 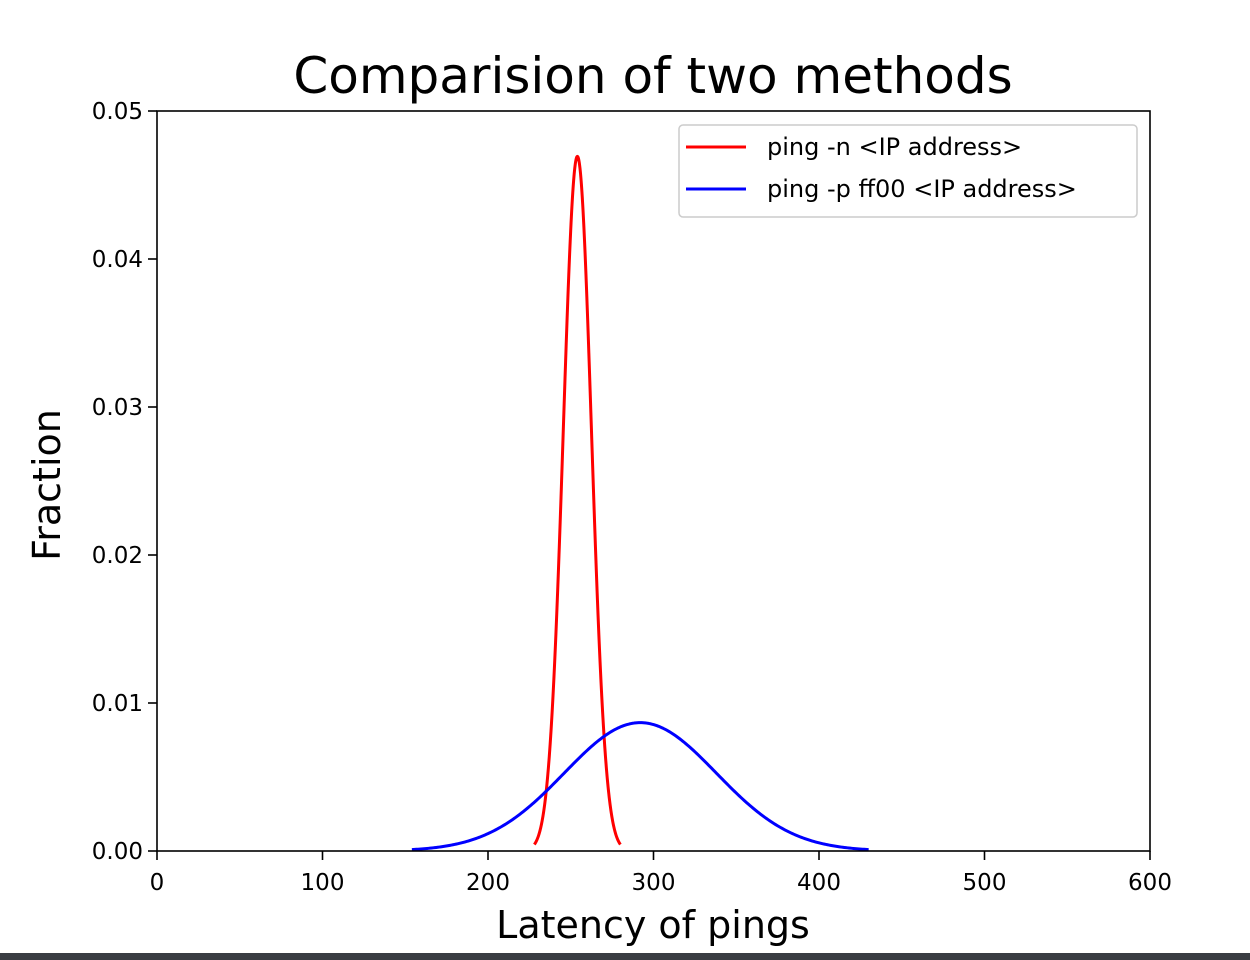 What do you see at coordinates (117, 556) in the screenshot?
I see `y-tick-label: 0.02` at bounding box center [117, 556].